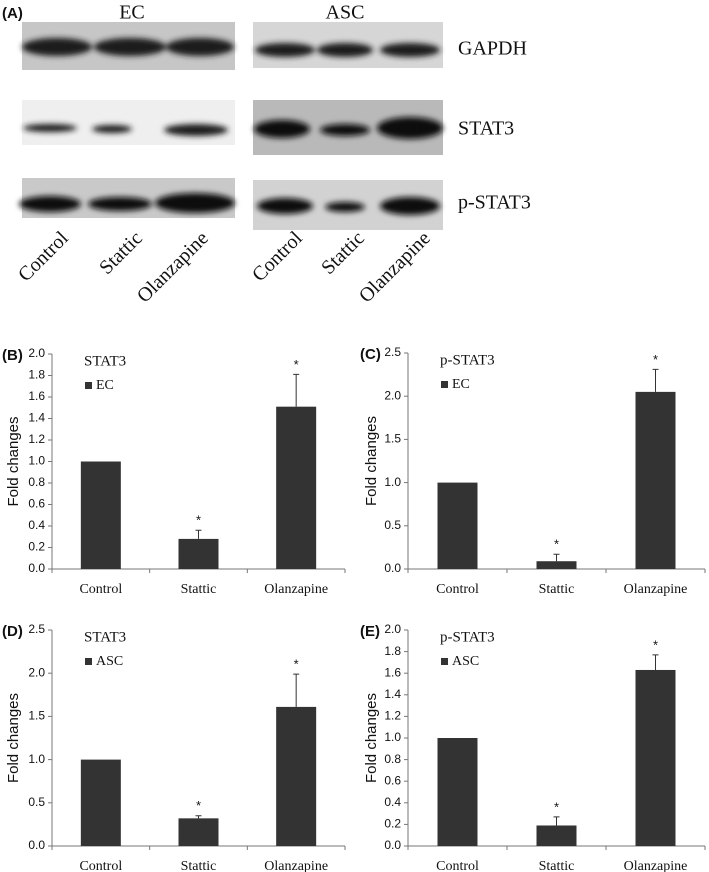 This screenshot has width=709, height=872. I want to click on protein-label: STAT3, so click(486, 129).